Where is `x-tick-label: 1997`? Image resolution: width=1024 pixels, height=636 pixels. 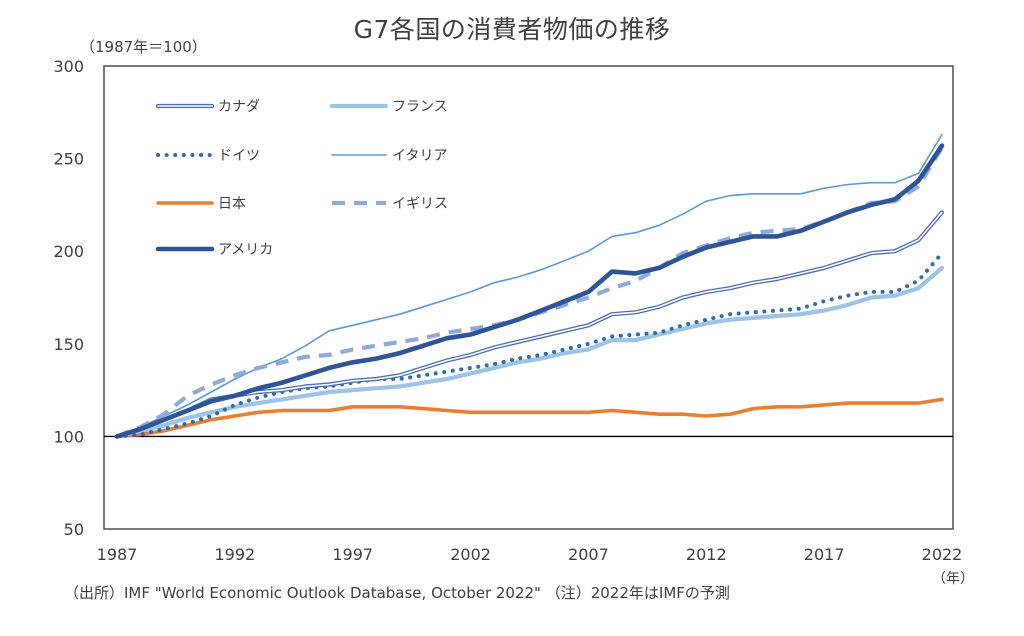 x-tick-label: 1997 is located at coordinates (352, 554).